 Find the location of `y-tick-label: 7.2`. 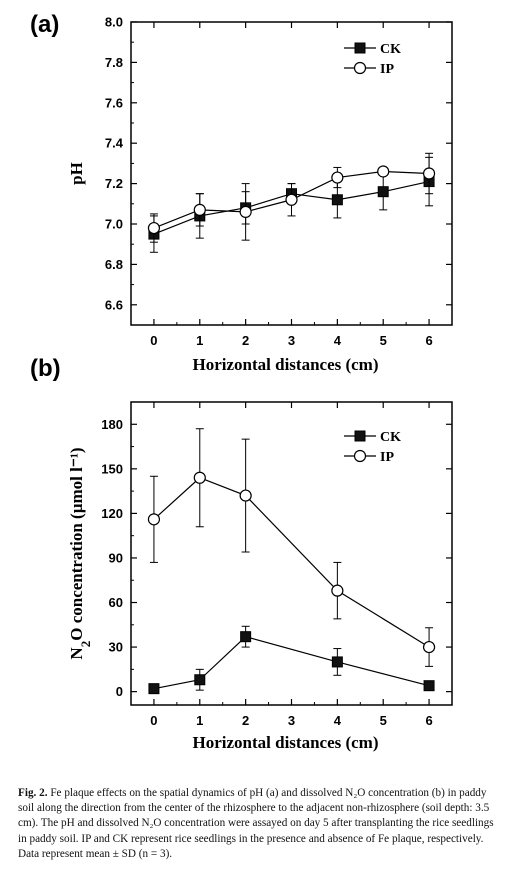

y-tick-label: 7.2 is located at coordinates (114, 183).